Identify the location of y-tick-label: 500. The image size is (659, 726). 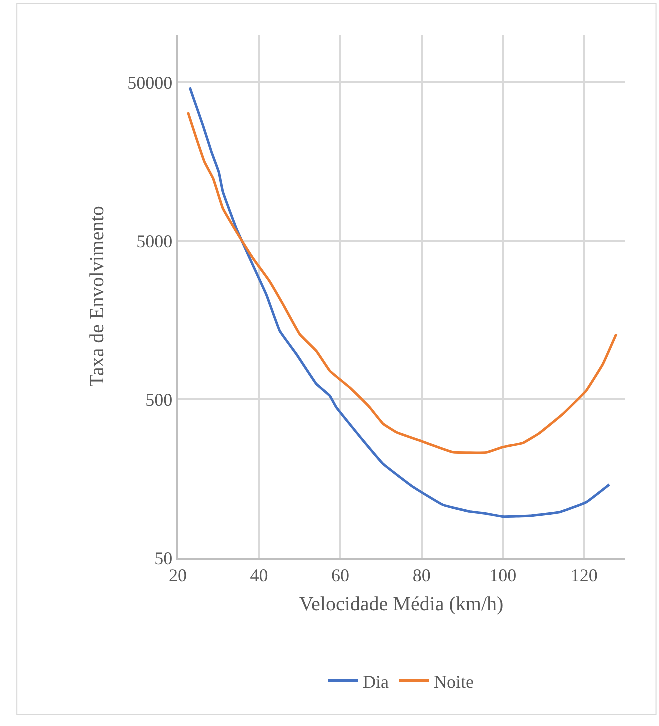
(159, 400).